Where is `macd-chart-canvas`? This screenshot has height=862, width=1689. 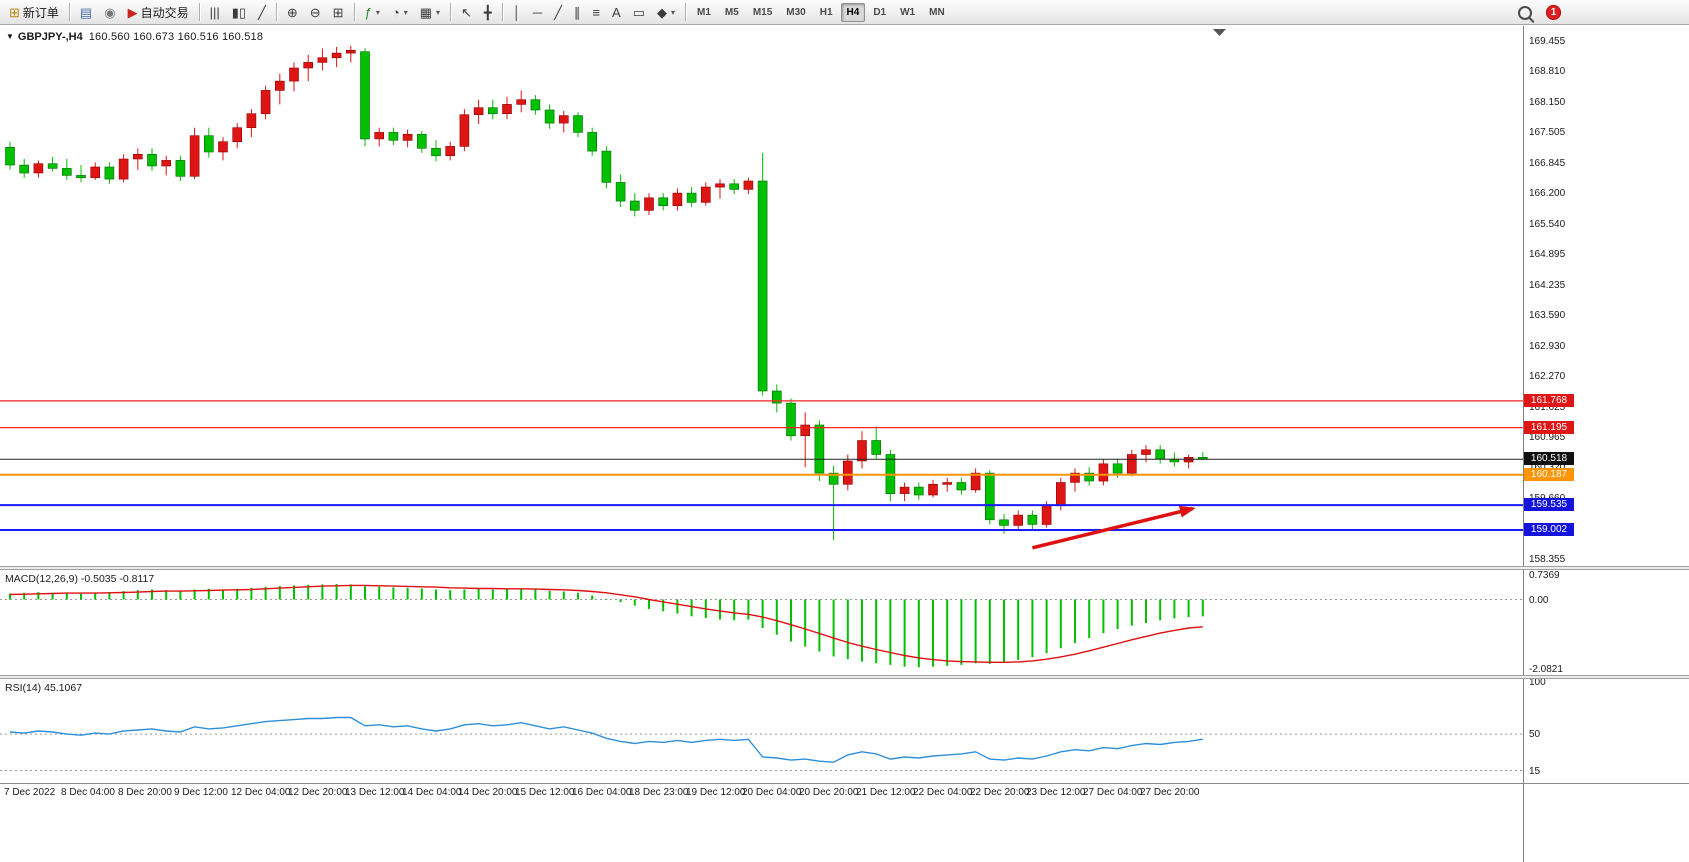 macd-chart-canvas is located at coordinates (761, 622).